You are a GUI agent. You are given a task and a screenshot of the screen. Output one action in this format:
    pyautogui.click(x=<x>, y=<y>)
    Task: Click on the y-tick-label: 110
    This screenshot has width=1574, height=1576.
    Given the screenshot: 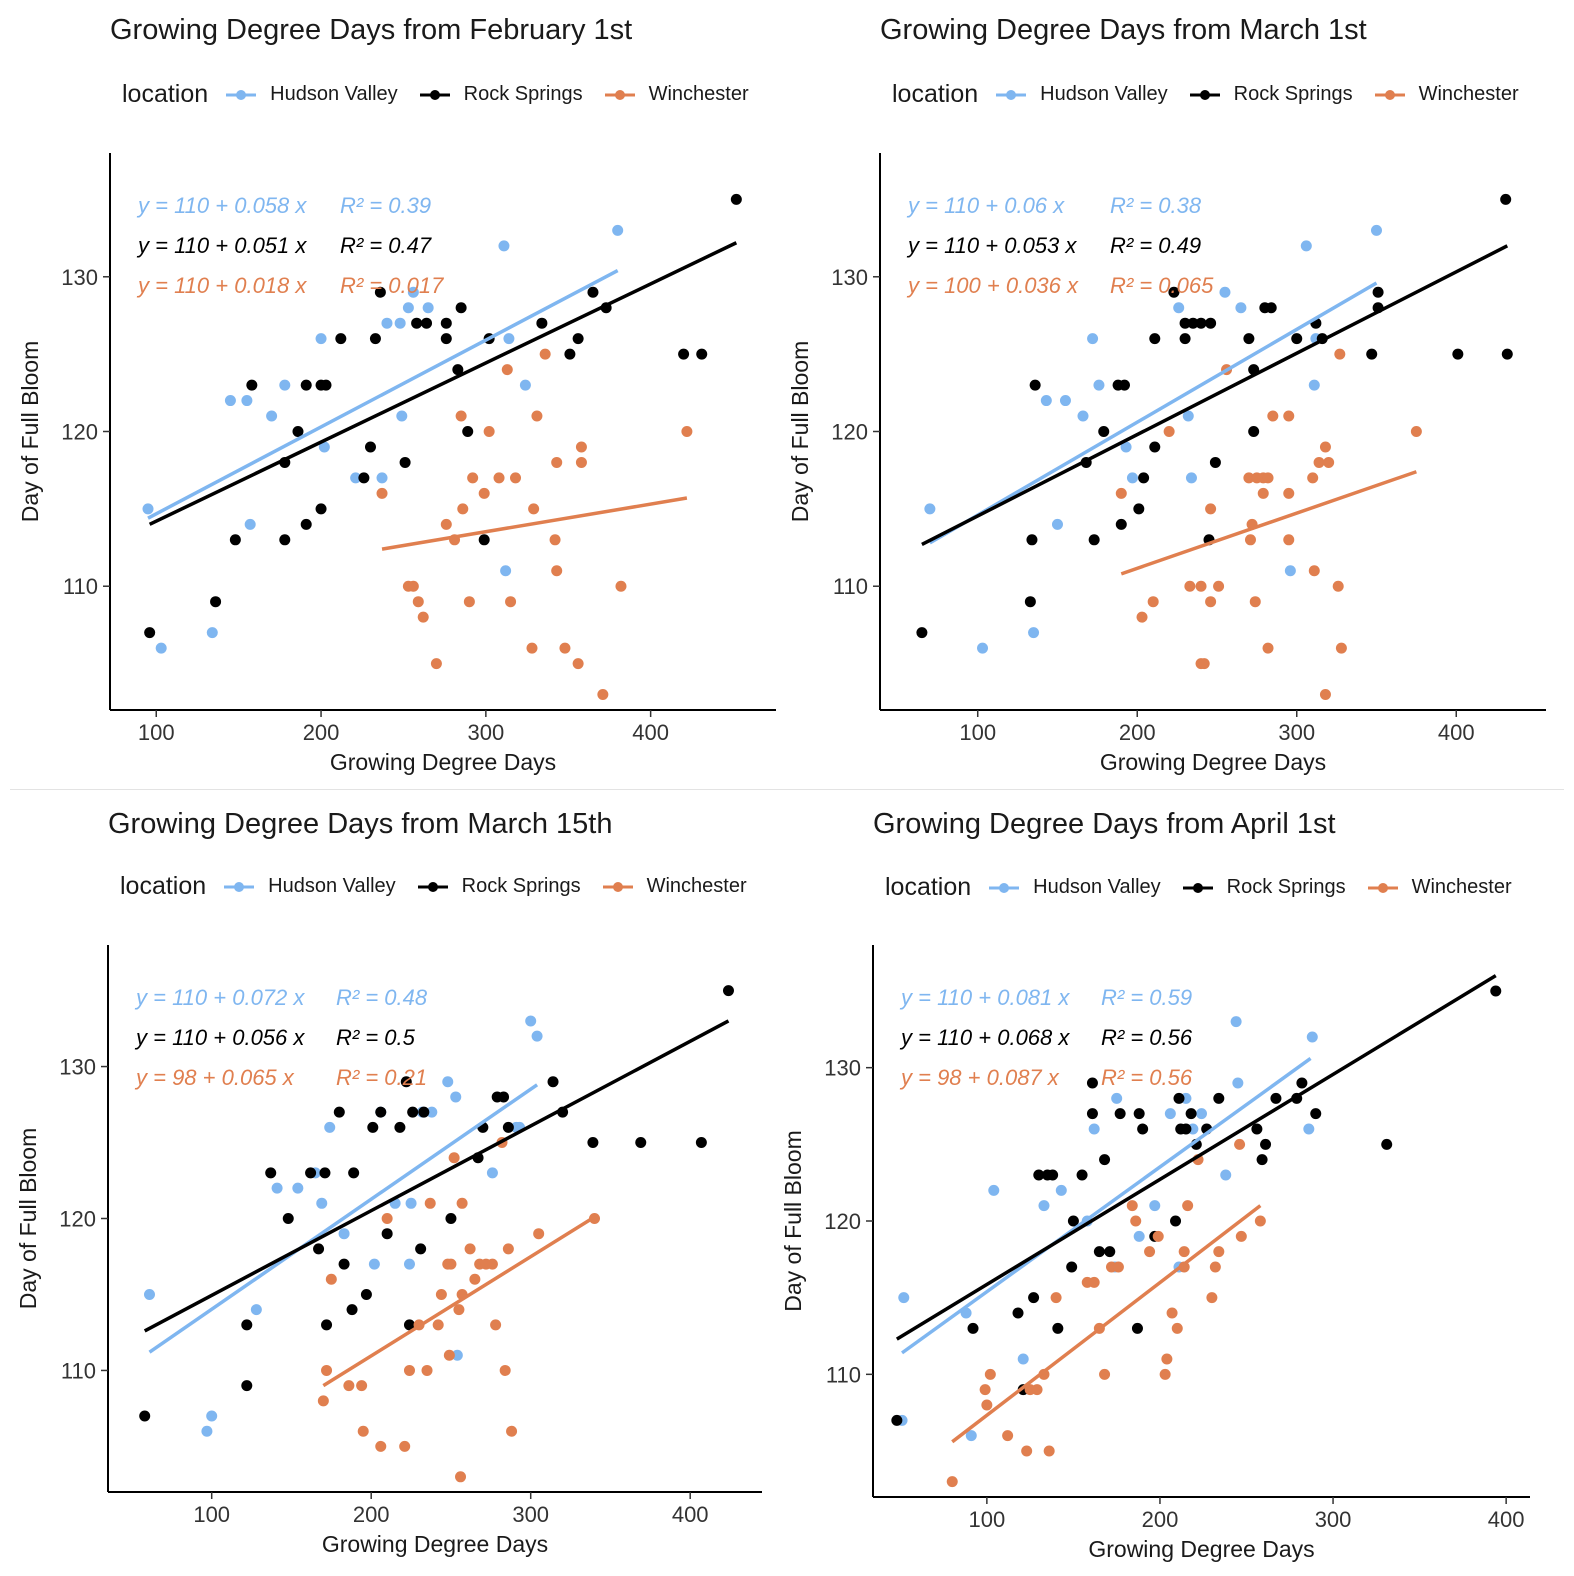 What is the action you would take?
    pyautogui.click(x=80, y=586)
    